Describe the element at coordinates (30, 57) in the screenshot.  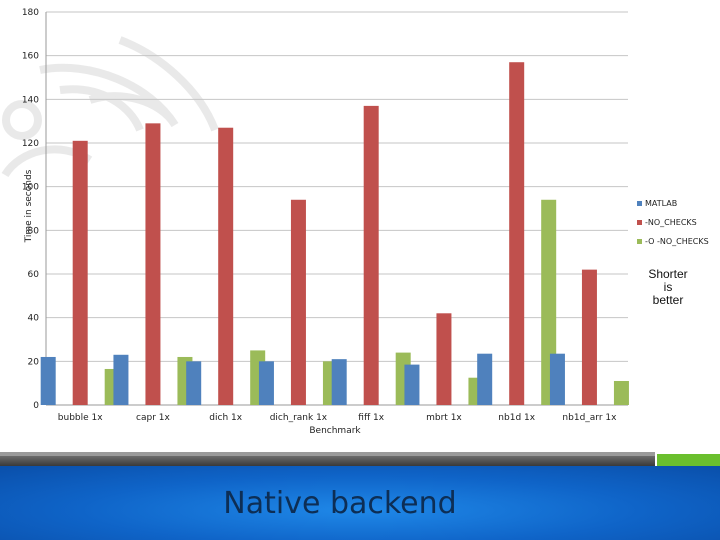
I see `y-tick-label: 160` at that location.